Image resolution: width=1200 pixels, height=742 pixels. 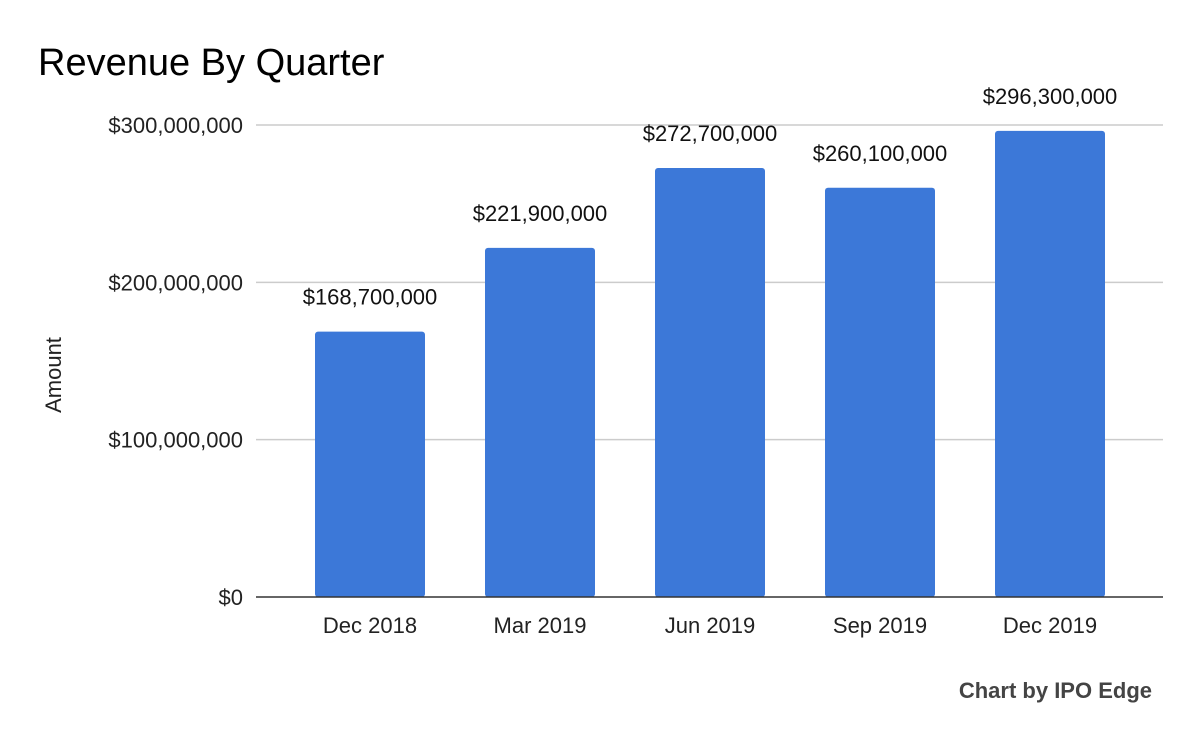 I want to click on data-label: $272,700,000, so click(x=710, y=133).